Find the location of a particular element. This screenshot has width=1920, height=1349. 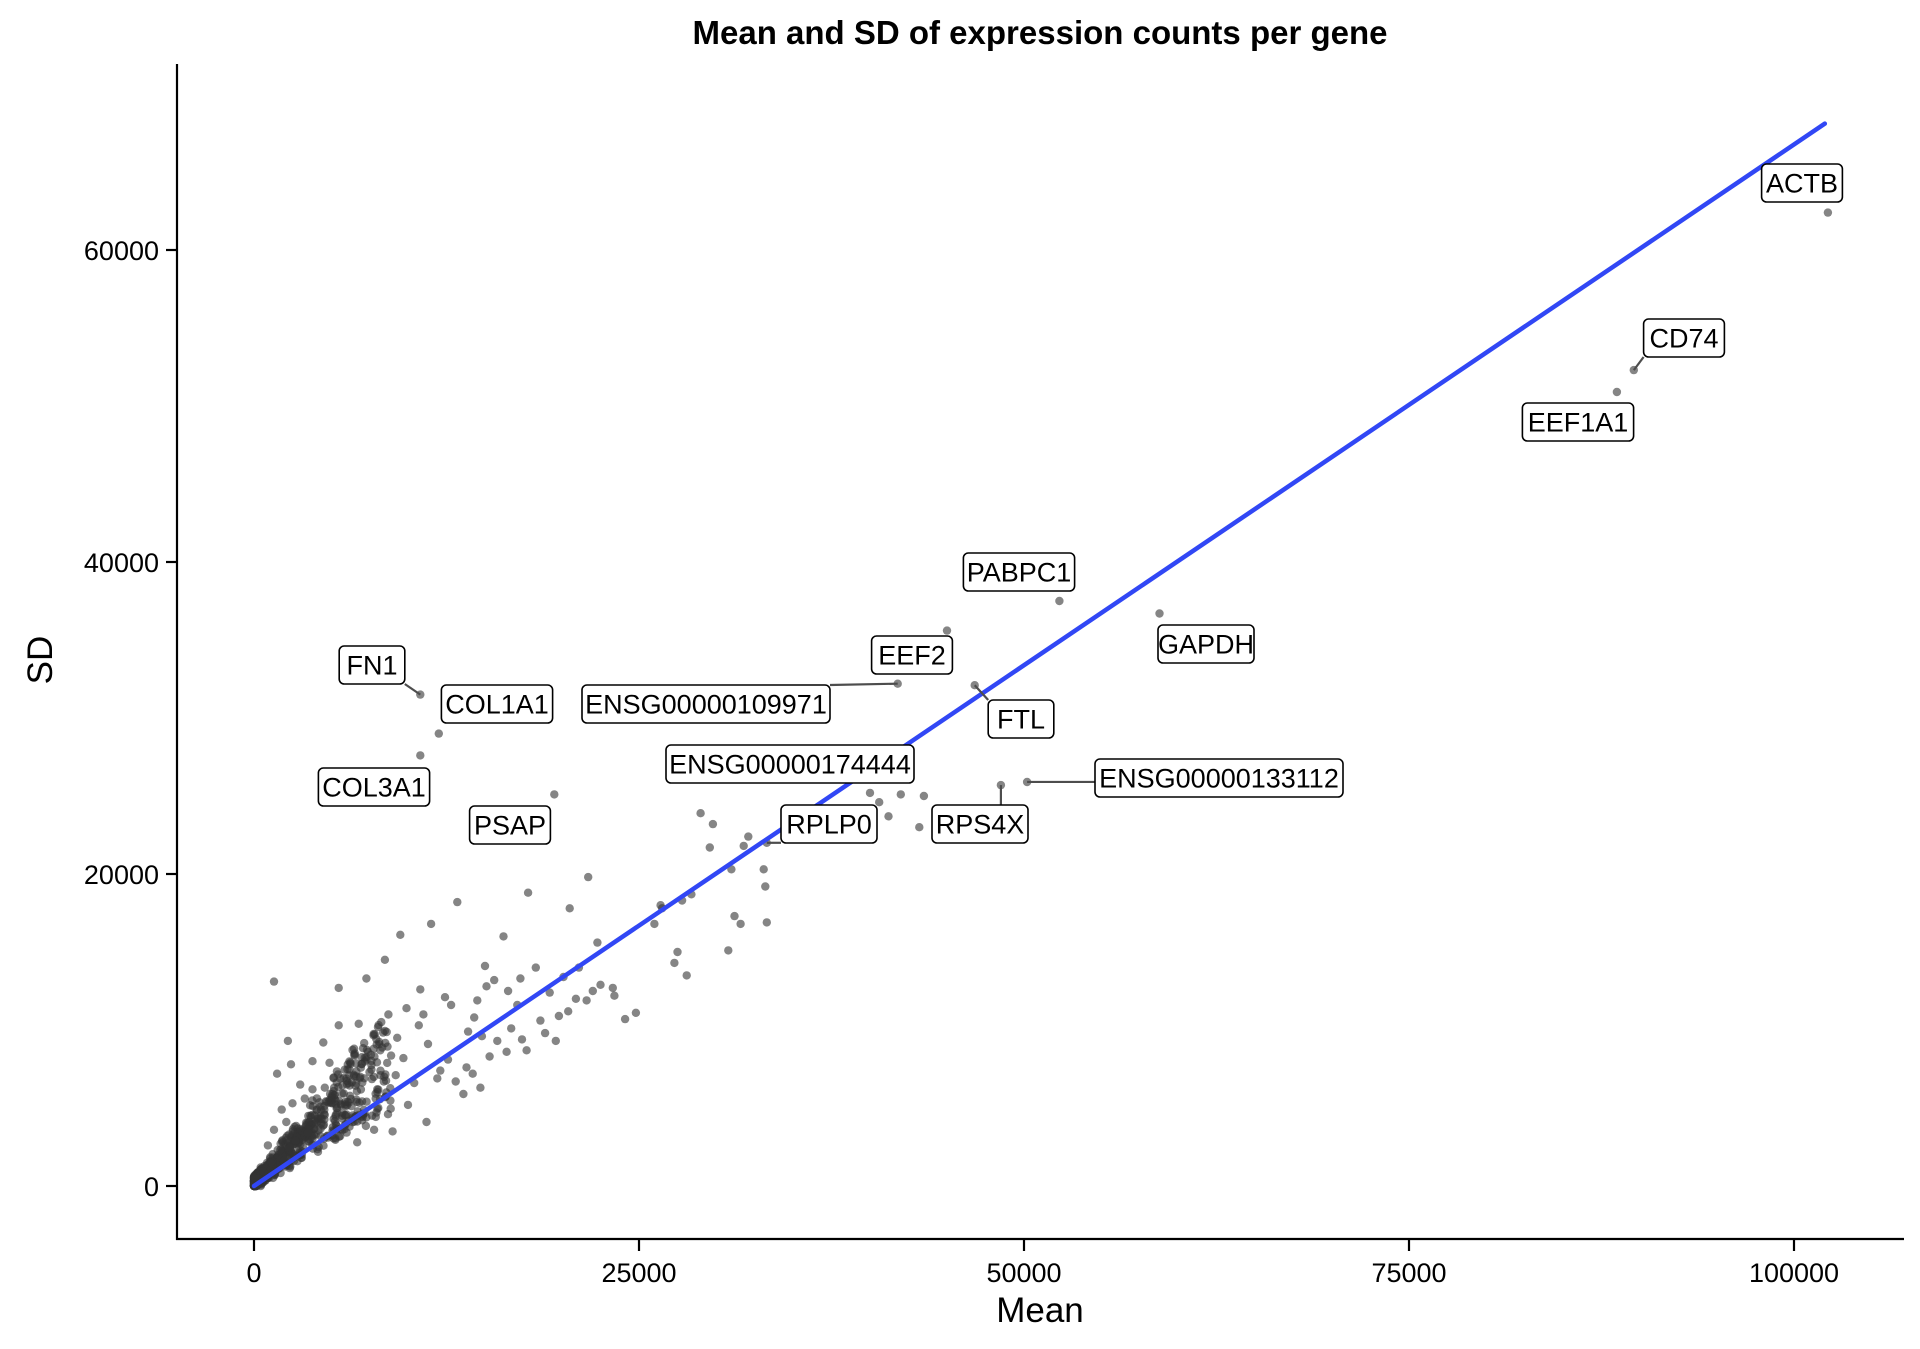

data-point-eef2 is located at coordinates (947, 630).